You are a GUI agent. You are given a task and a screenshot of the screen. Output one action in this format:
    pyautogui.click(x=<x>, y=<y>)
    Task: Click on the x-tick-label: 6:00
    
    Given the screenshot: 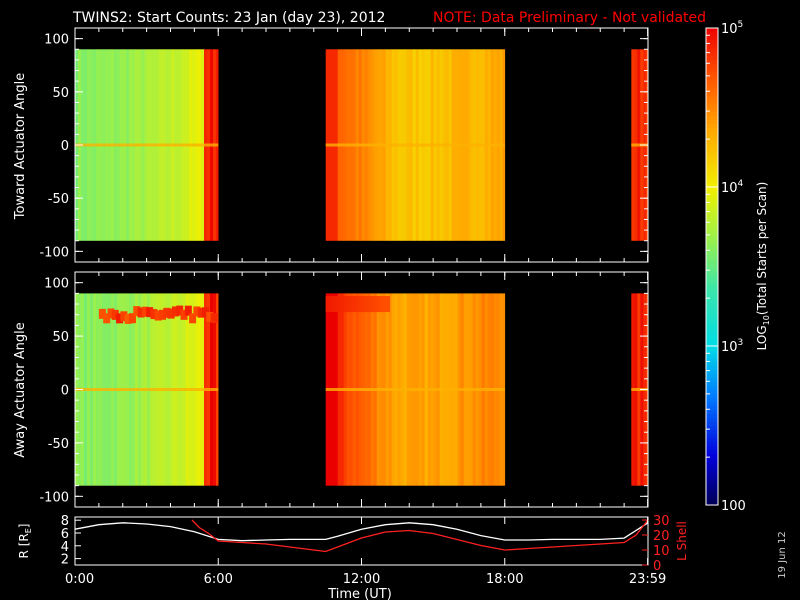 What is the action you would take?
    pyautogui.click(x=218, y=579)
    